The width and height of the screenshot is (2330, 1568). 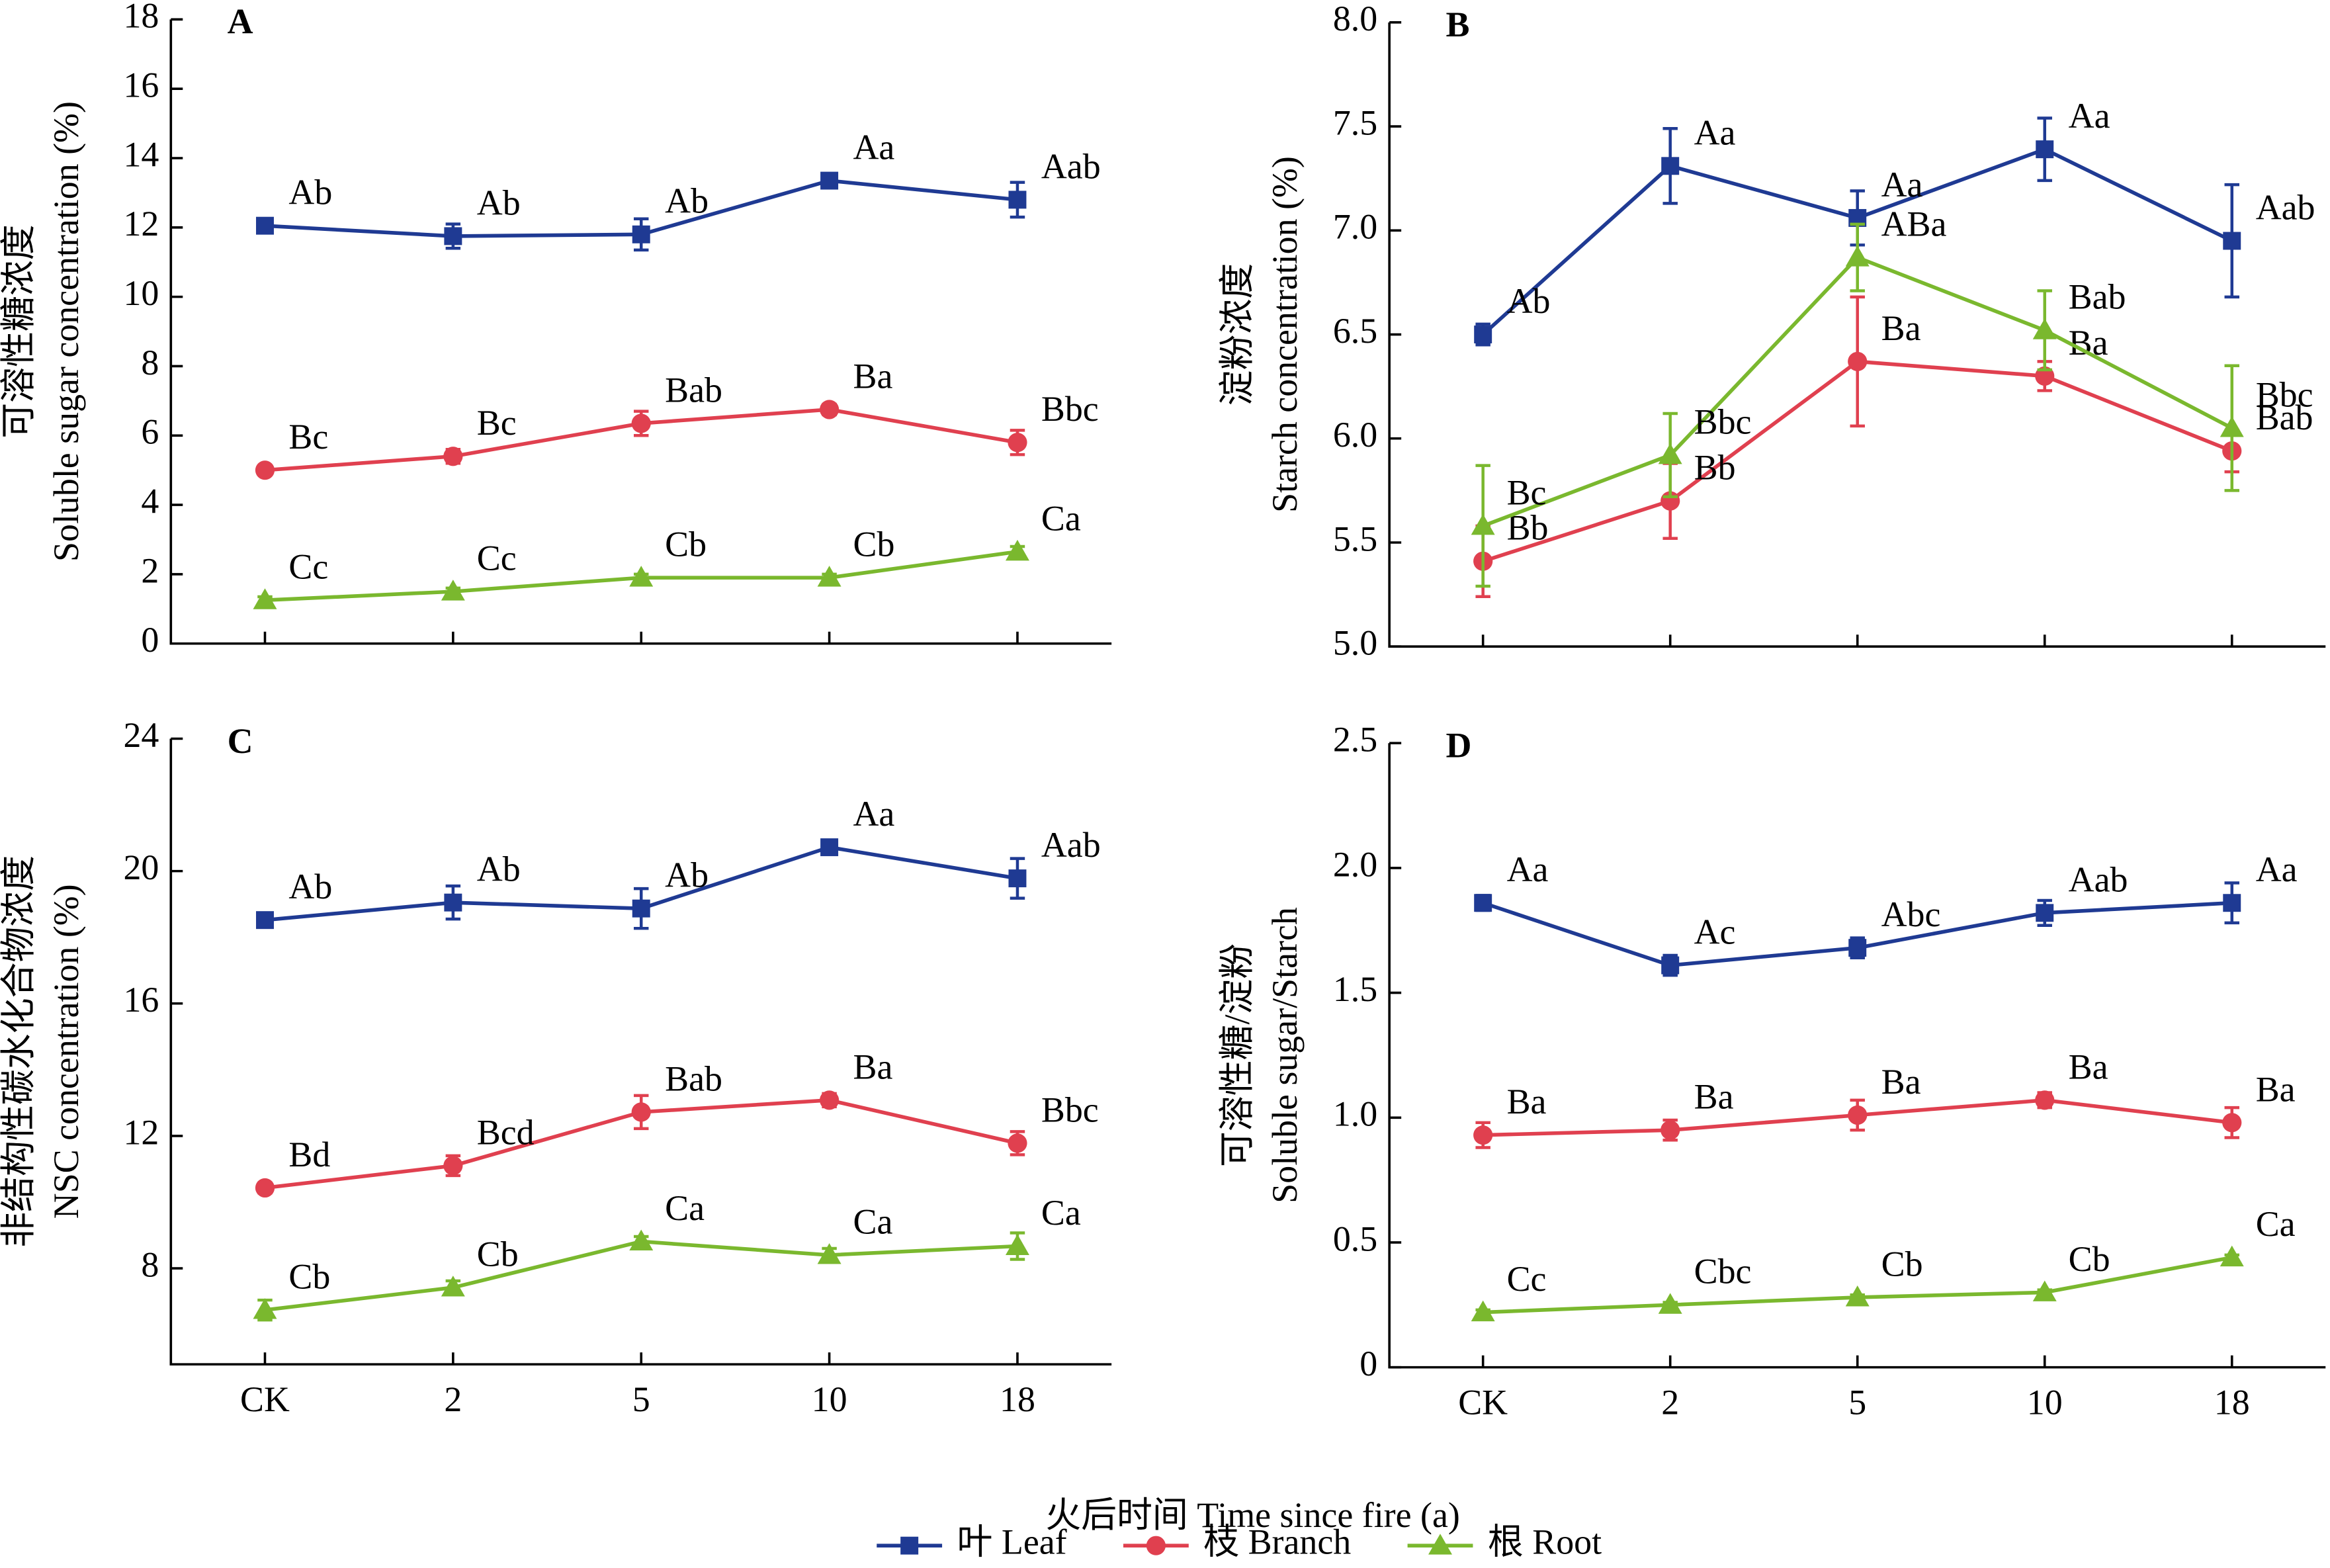 I want to click on letter-label: Bb, so click(x=1715, y=468).